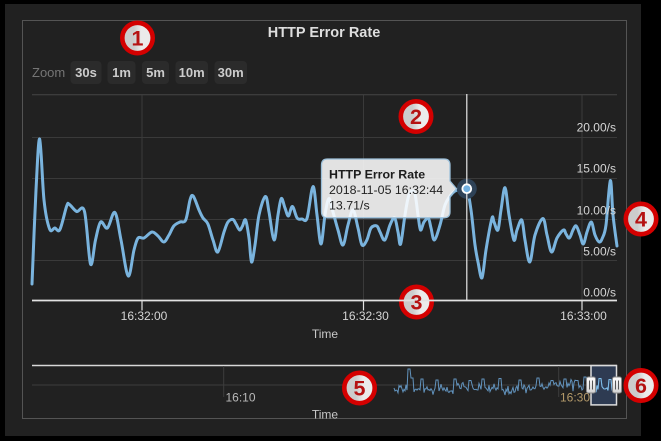 The width and height of the screenshot is (661, 441). Describe the element at coordinates (138, 39) in the screenshot. I see `svg-text: 1` at that location.